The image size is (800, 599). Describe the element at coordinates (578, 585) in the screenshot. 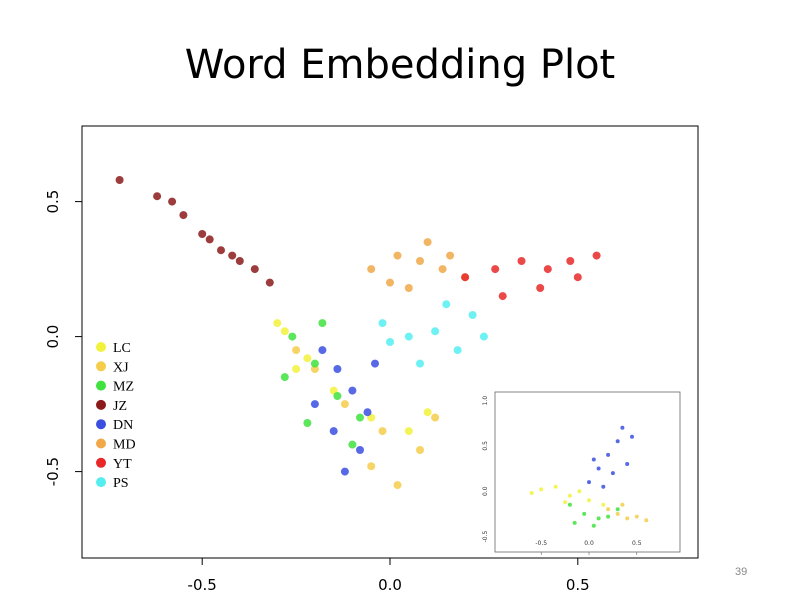

I see `x-tick-label: 0.5` at that location.